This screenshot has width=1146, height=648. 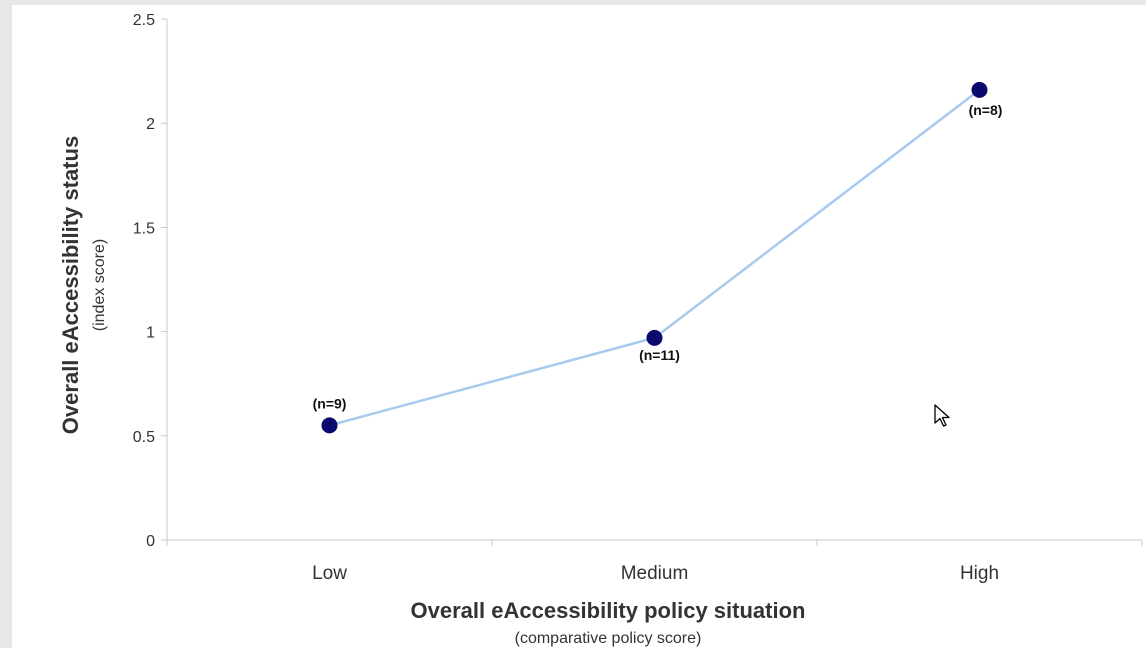 I want to click on x-tick-label: High, so click(x=979, y=573).